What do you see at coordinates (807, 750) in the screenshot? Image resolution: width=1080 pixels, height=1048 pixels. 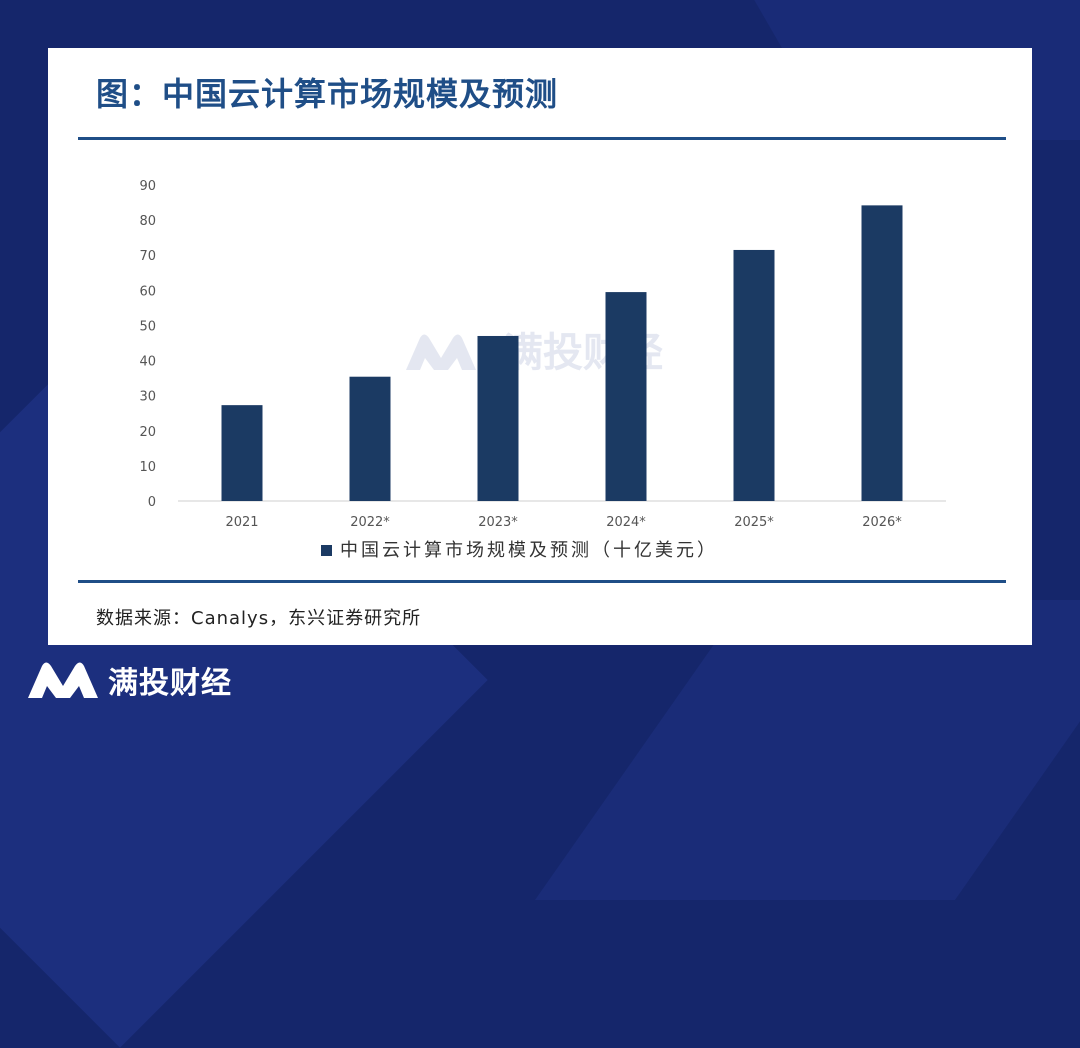 I see `background-shape` at bounding box center [807, 750].